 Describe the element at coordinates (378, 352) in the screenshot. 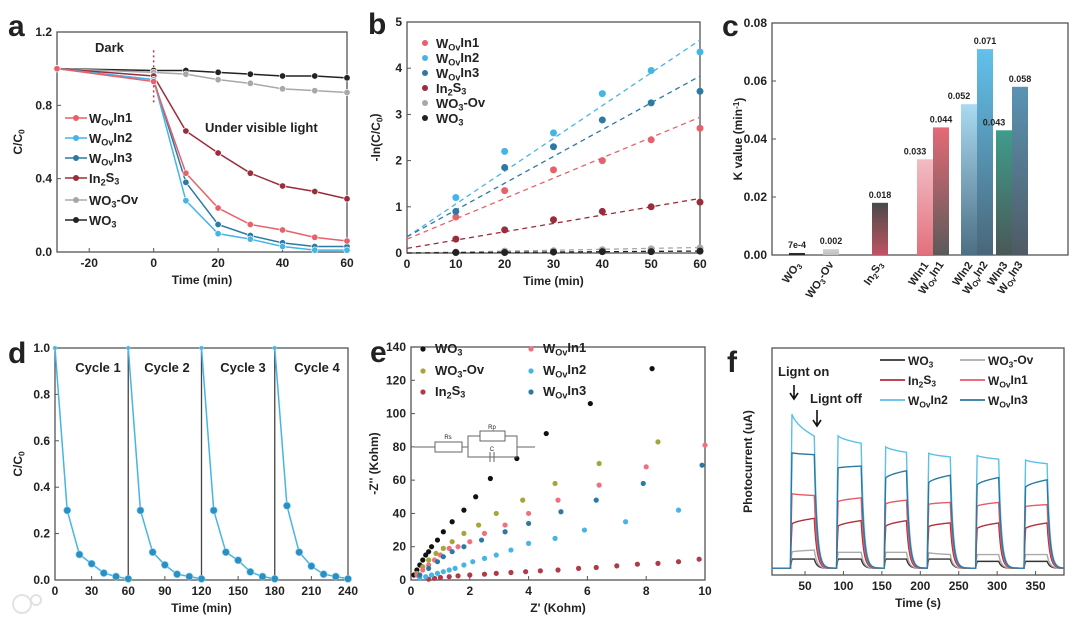

I see `panel-letter-e: e` at that location.